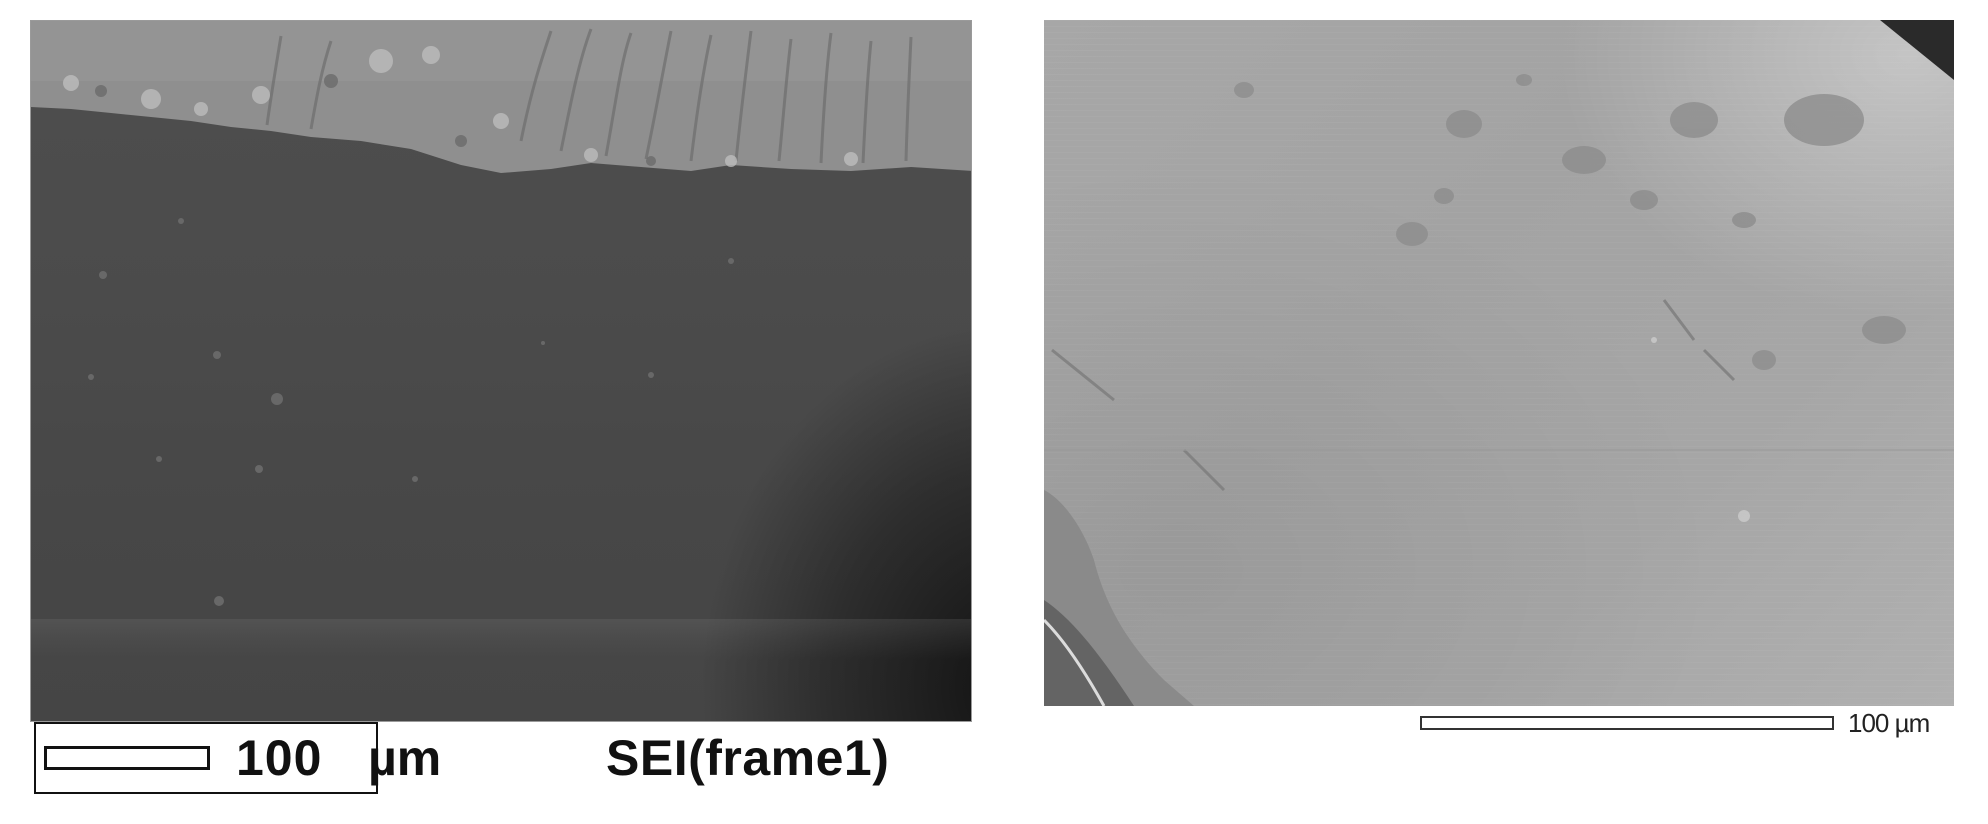 This screenshot has width=1988, height=824. Describe the element at coordinates (501, 639) in the screenshot. I see `left-sem-band` at that location.